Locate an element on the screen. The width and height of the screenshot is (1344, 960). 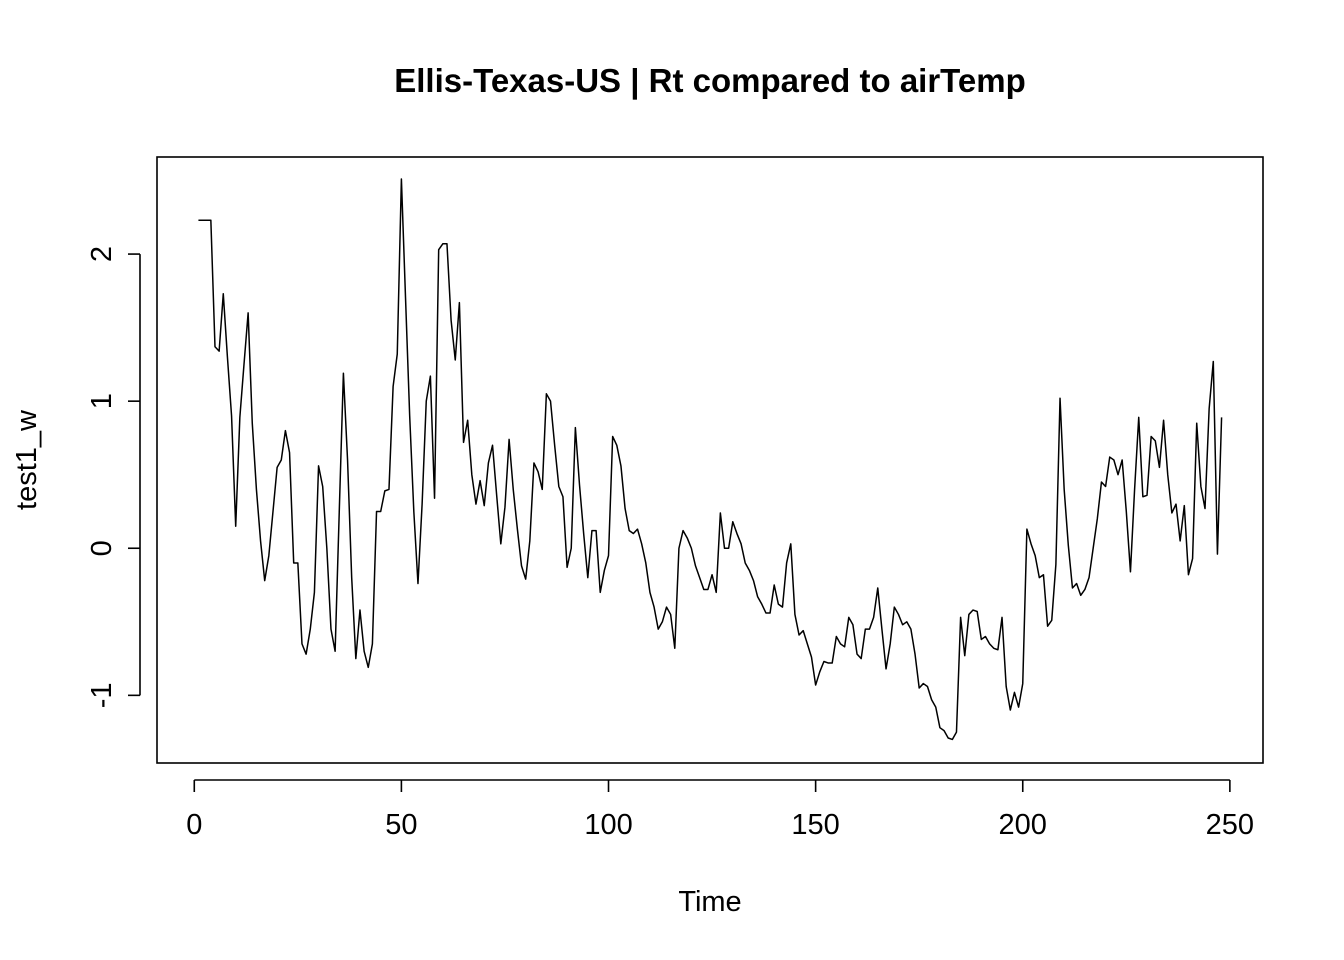
y-axis: -1 0 1 2 is located at coordinates (113, 477).